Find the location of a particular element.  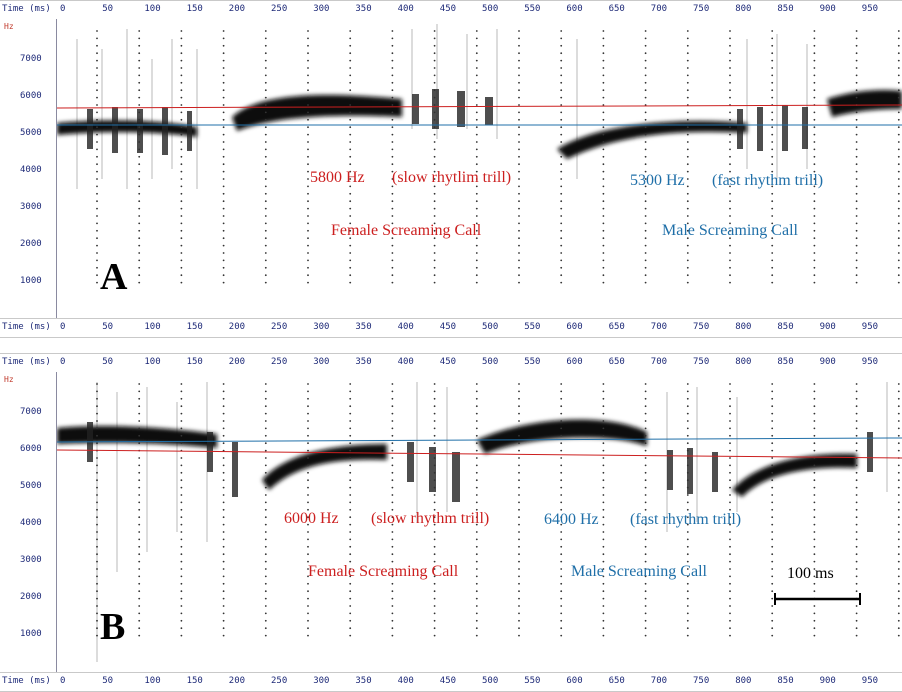

female-frequency-line is located at coordinates (479, 454).